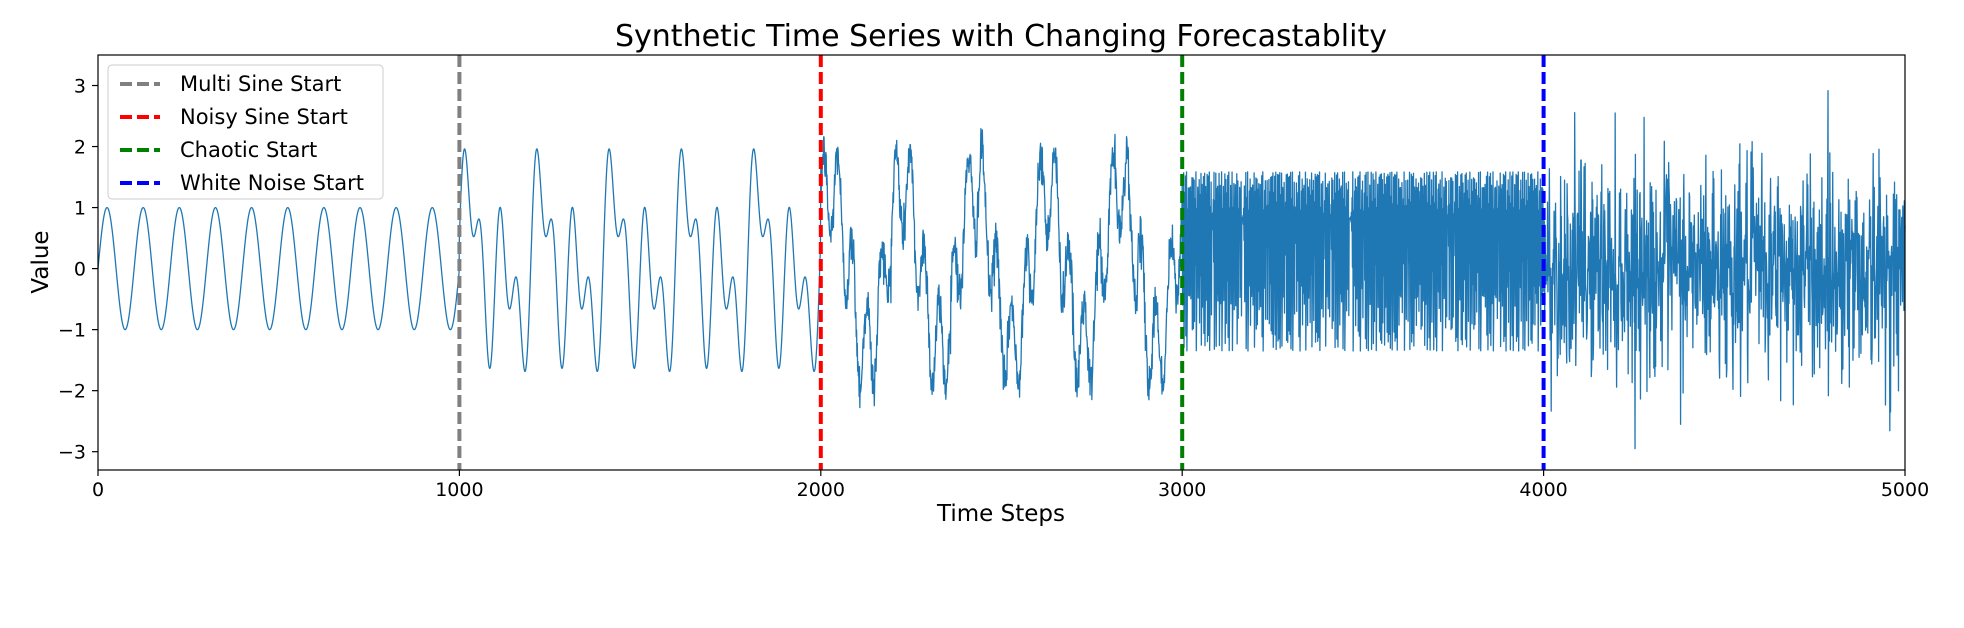 This screenshot has height=628, width=1964. I want to click on x-tick-label: 5000, so click(1905, 490).